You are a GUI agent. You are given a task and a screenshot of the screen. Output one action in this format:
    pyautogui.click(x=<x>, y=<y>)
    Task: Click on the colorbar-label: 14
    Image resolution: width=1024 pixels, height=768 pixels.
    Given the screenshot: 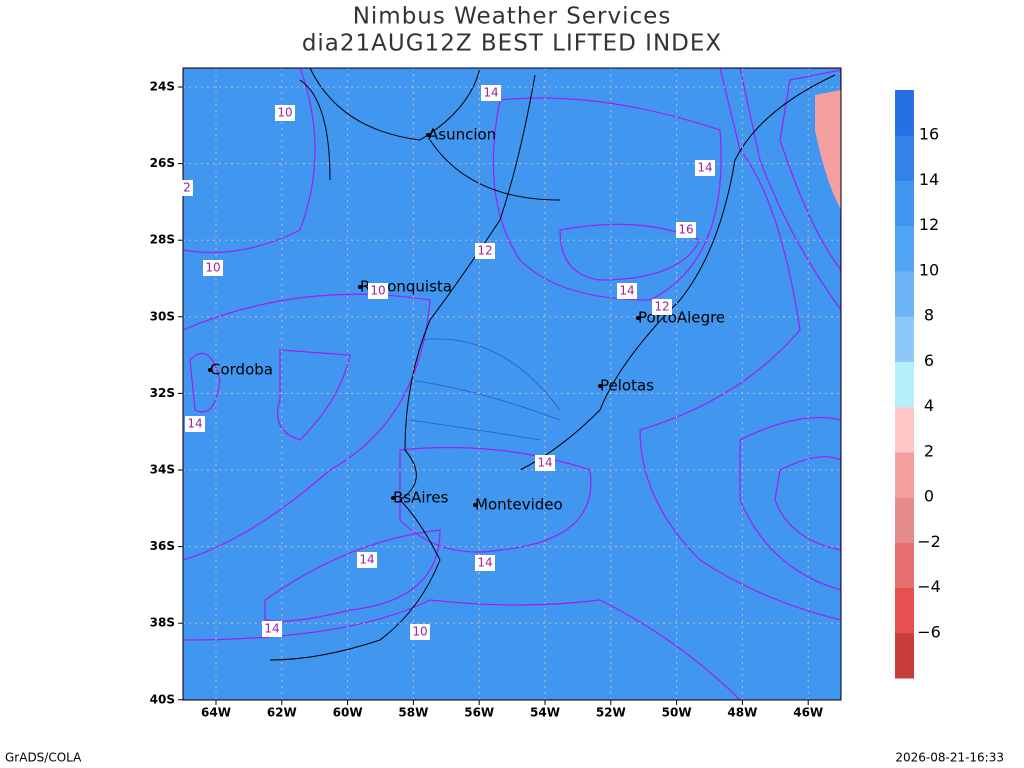 What is the action you would take?
    pyautogui.click(x=929, y=179)
    